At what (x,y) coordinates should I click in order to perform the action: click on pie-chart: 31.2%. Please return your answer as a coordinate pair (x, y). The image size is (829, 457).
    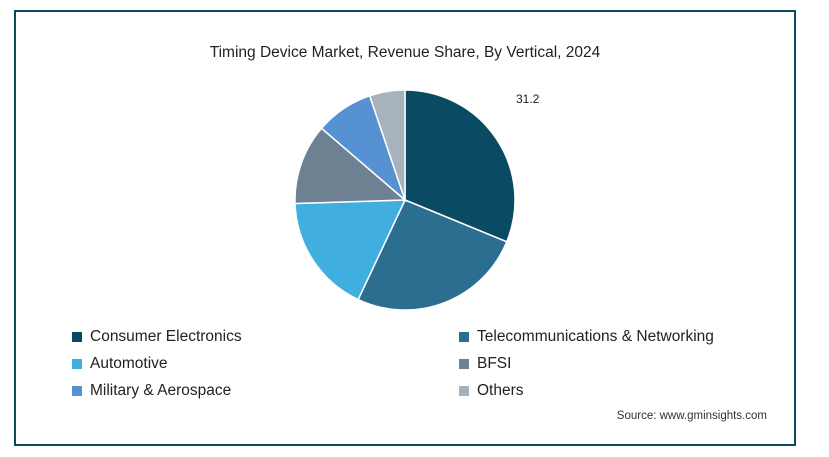
    Looking at the image, I should click on (417, 200).